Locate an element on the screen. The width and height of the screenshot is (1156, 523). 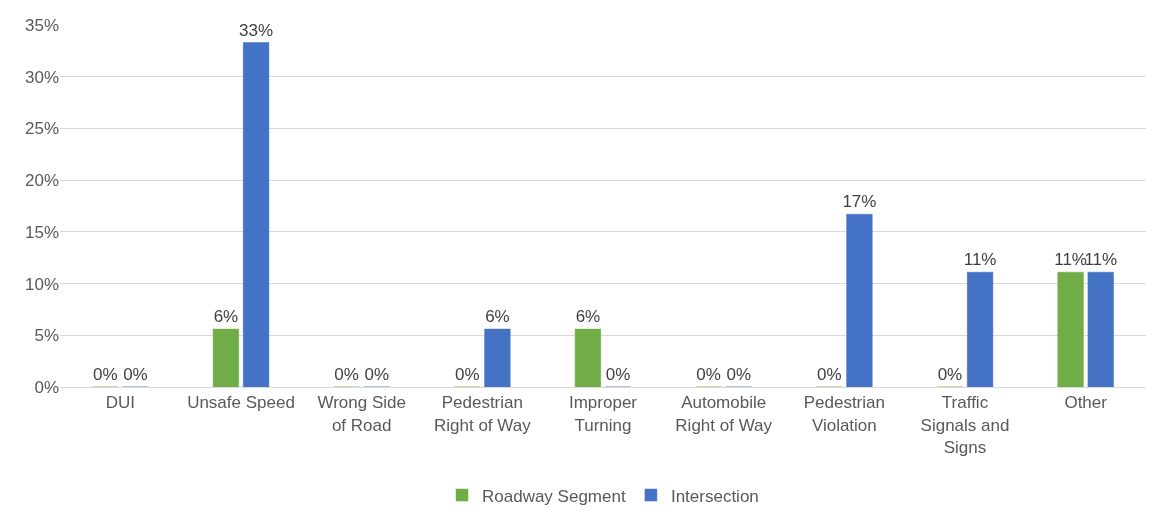
data-label: 33% is located at coordinates (256, 30).